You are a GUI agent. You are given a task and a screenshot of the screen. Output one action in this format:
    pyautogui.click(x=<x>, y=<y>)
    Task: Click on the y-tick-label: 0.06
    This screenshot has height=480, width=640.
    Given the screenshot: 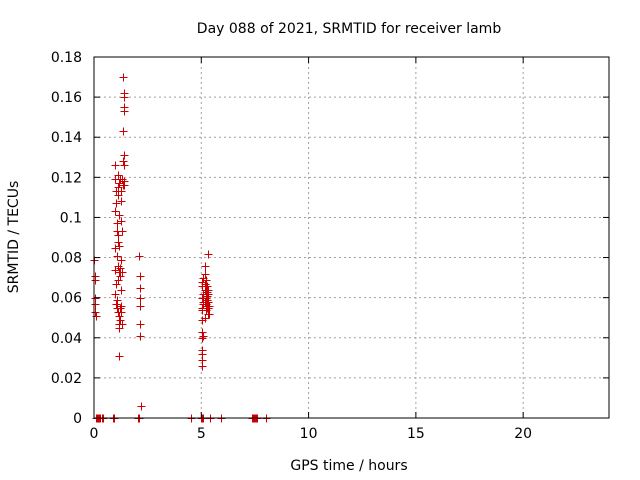 What is the action you would take?
    pyautogui.click(x=66, y=299)
    